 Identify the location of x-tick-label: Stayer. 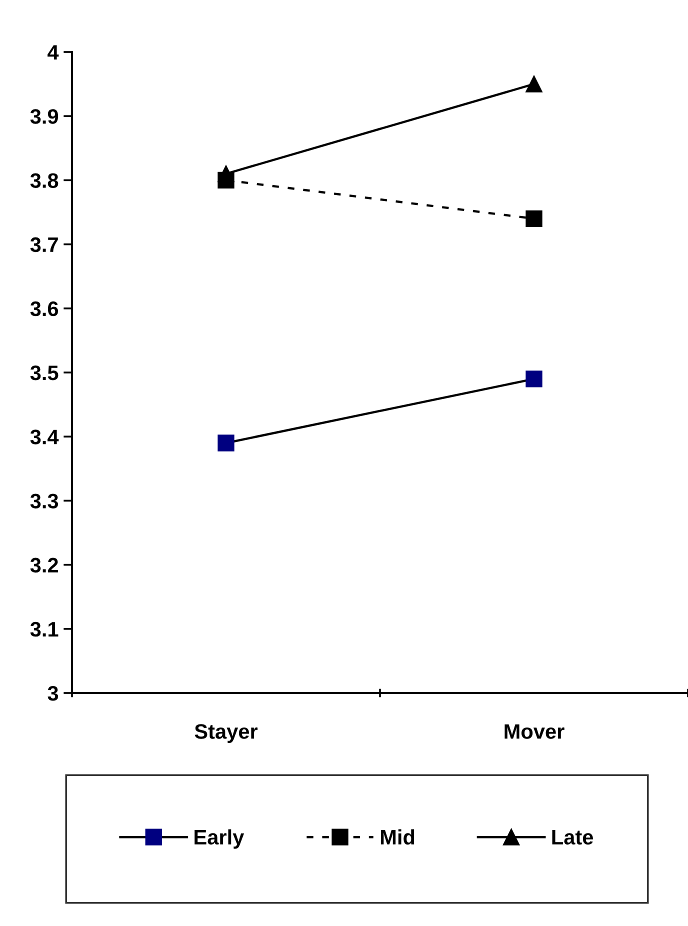
(226, 733).